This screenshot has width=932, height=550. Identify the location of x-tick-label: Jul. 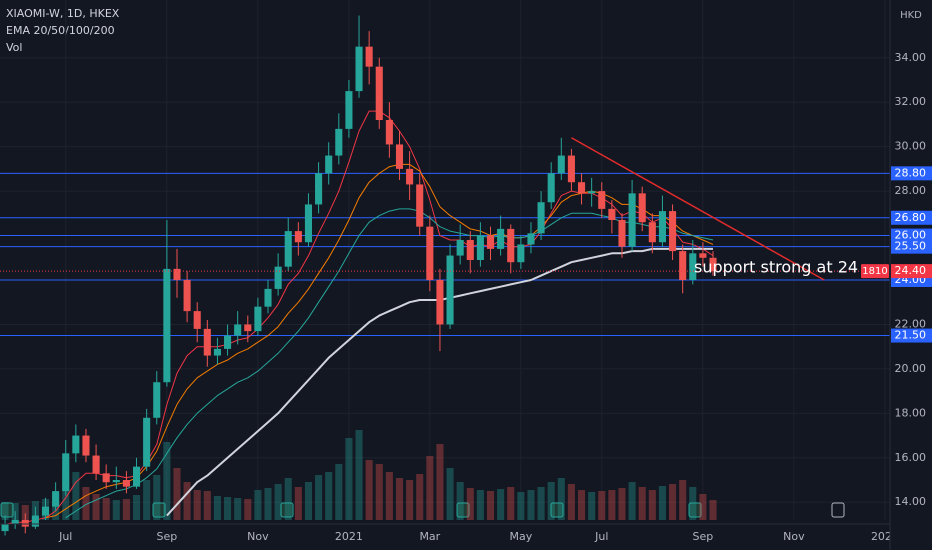
(65, 536).